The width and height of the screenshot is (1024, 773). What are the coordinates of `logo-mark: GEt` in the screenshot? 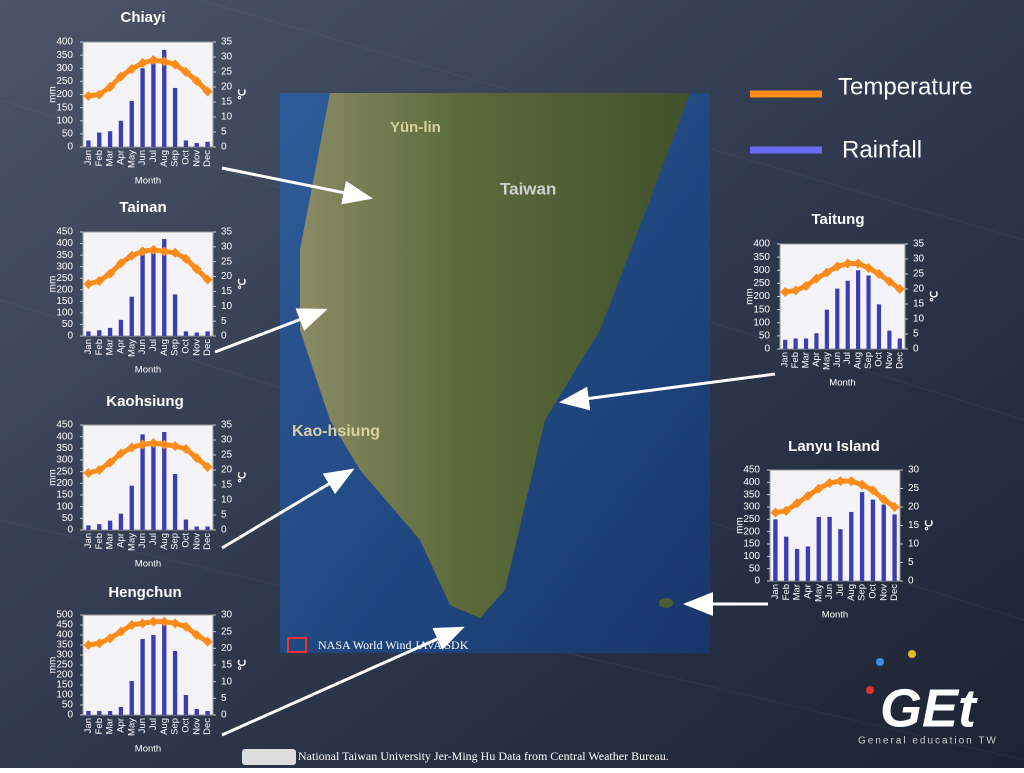 It's located at (929, 708).